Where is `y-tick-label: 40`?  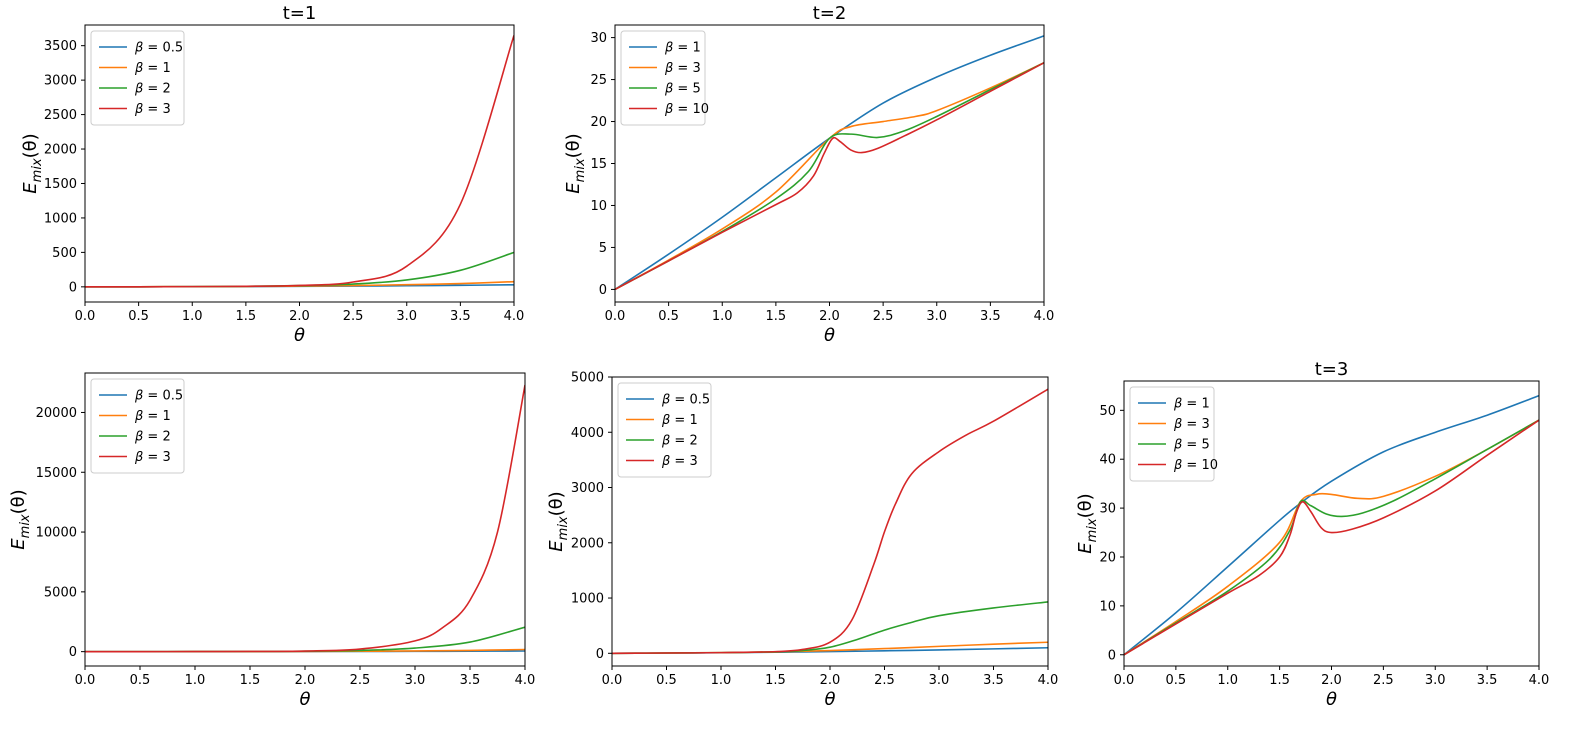
y-tick-label: 40 is located at coordinates (1107, 460).